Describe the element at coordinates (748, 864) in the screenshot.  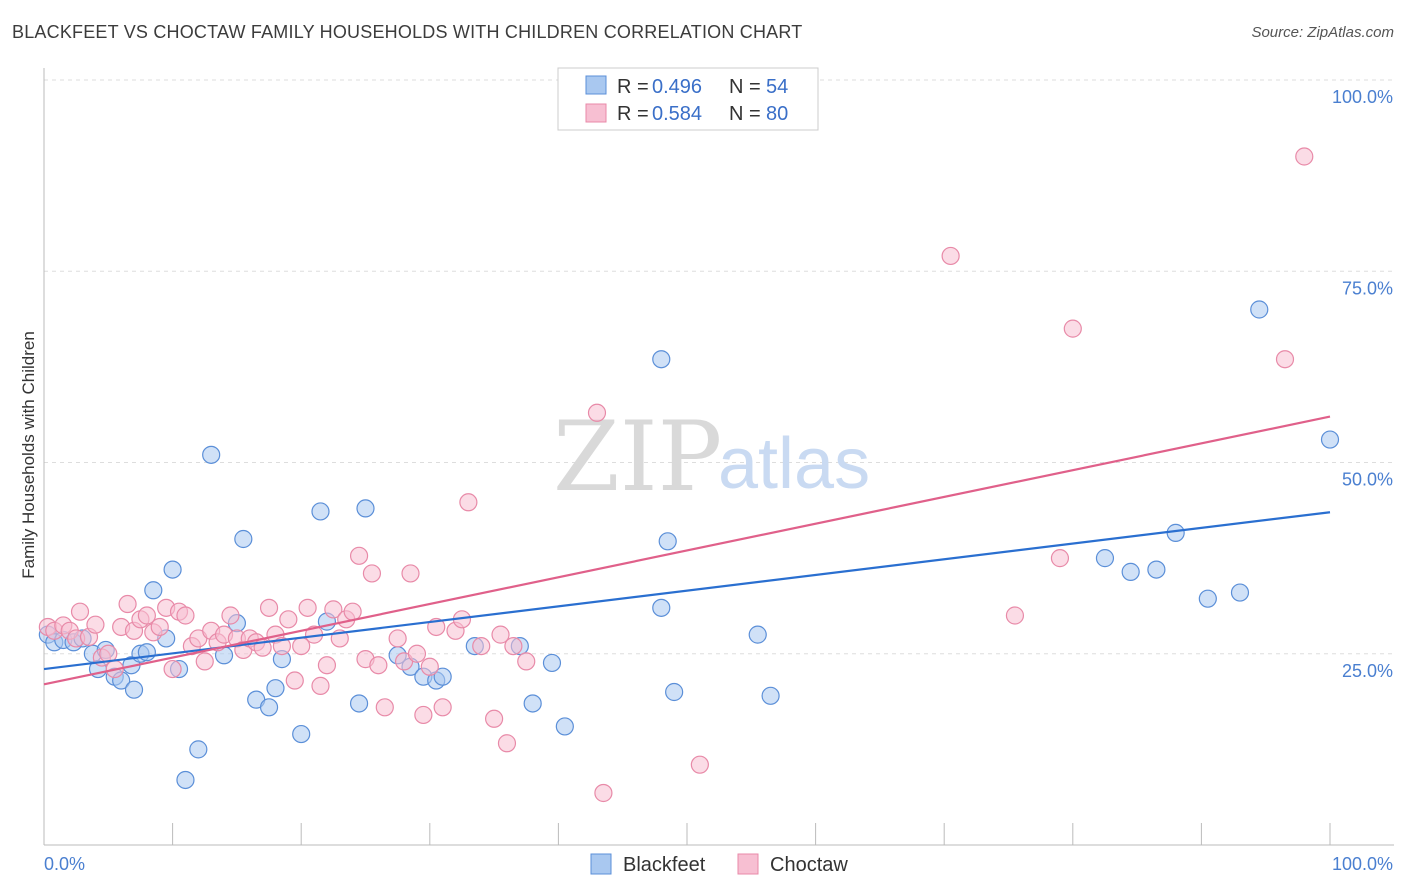
I see `bottom-legend-swatch-choctaw` at that location.